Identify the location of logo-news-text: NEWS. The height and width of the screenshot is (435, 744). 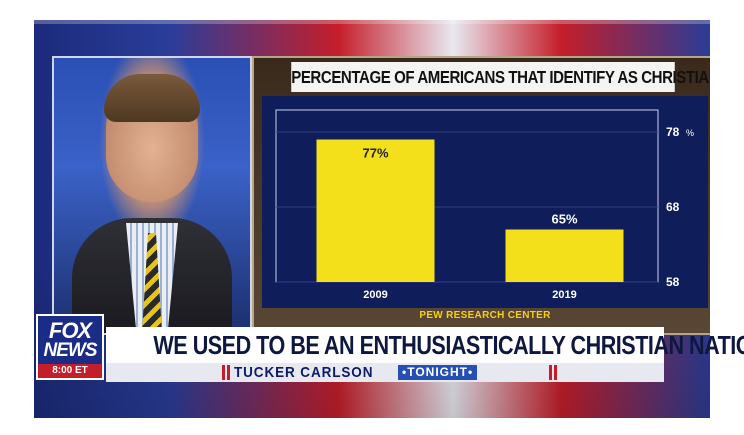
(70, 350).